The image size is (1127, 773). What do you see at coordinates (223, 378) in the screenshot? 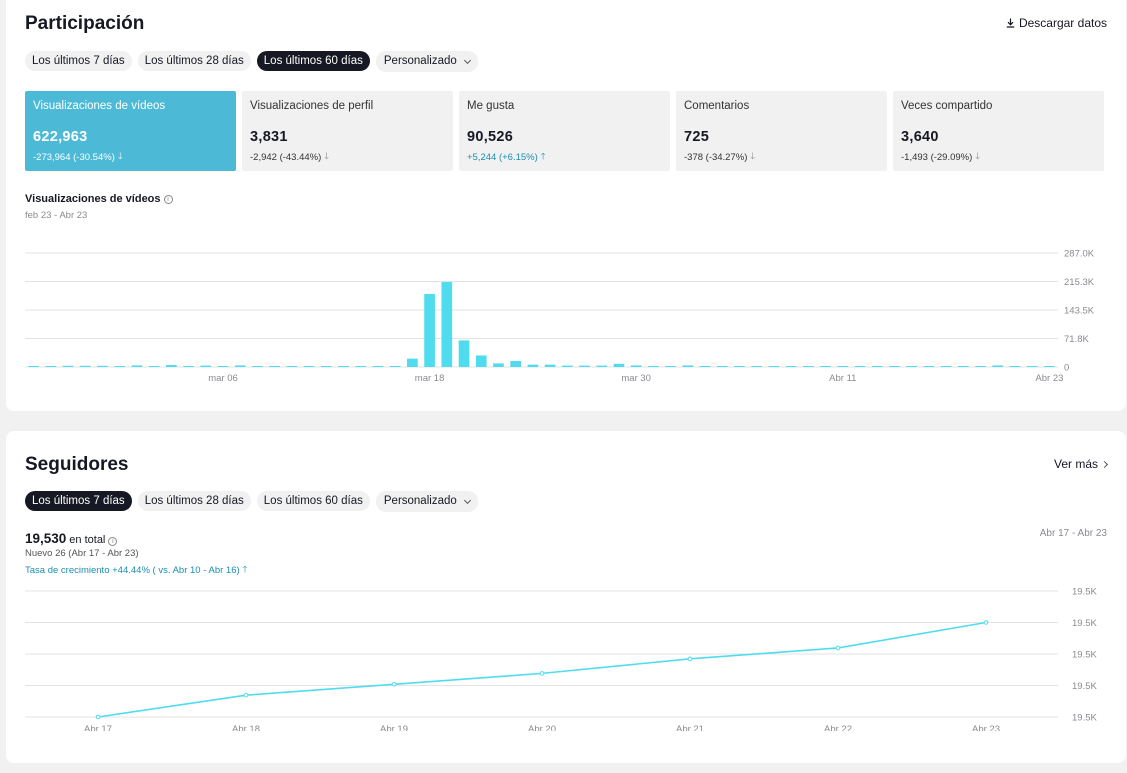
I see `x-tick-label: mar 06` at bounding box center [223, 378].